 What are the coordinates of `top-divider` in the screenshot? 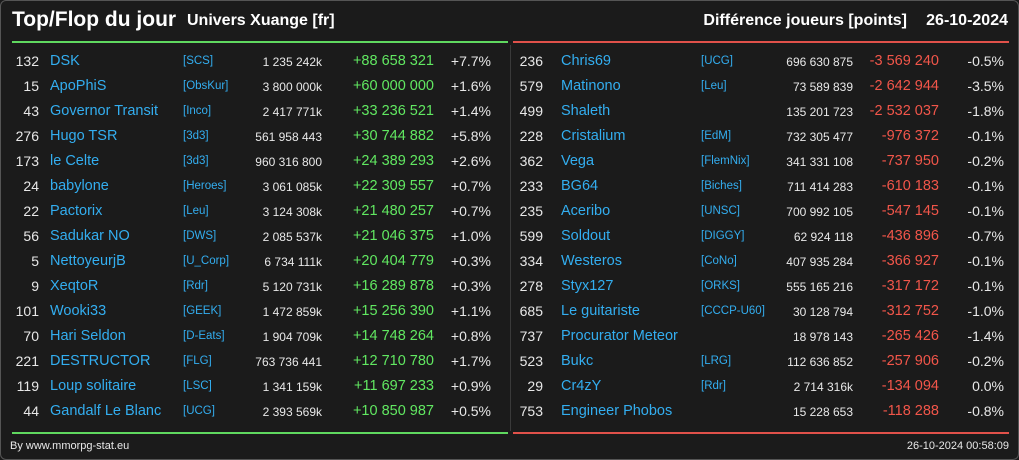 It's located at (260, 42).